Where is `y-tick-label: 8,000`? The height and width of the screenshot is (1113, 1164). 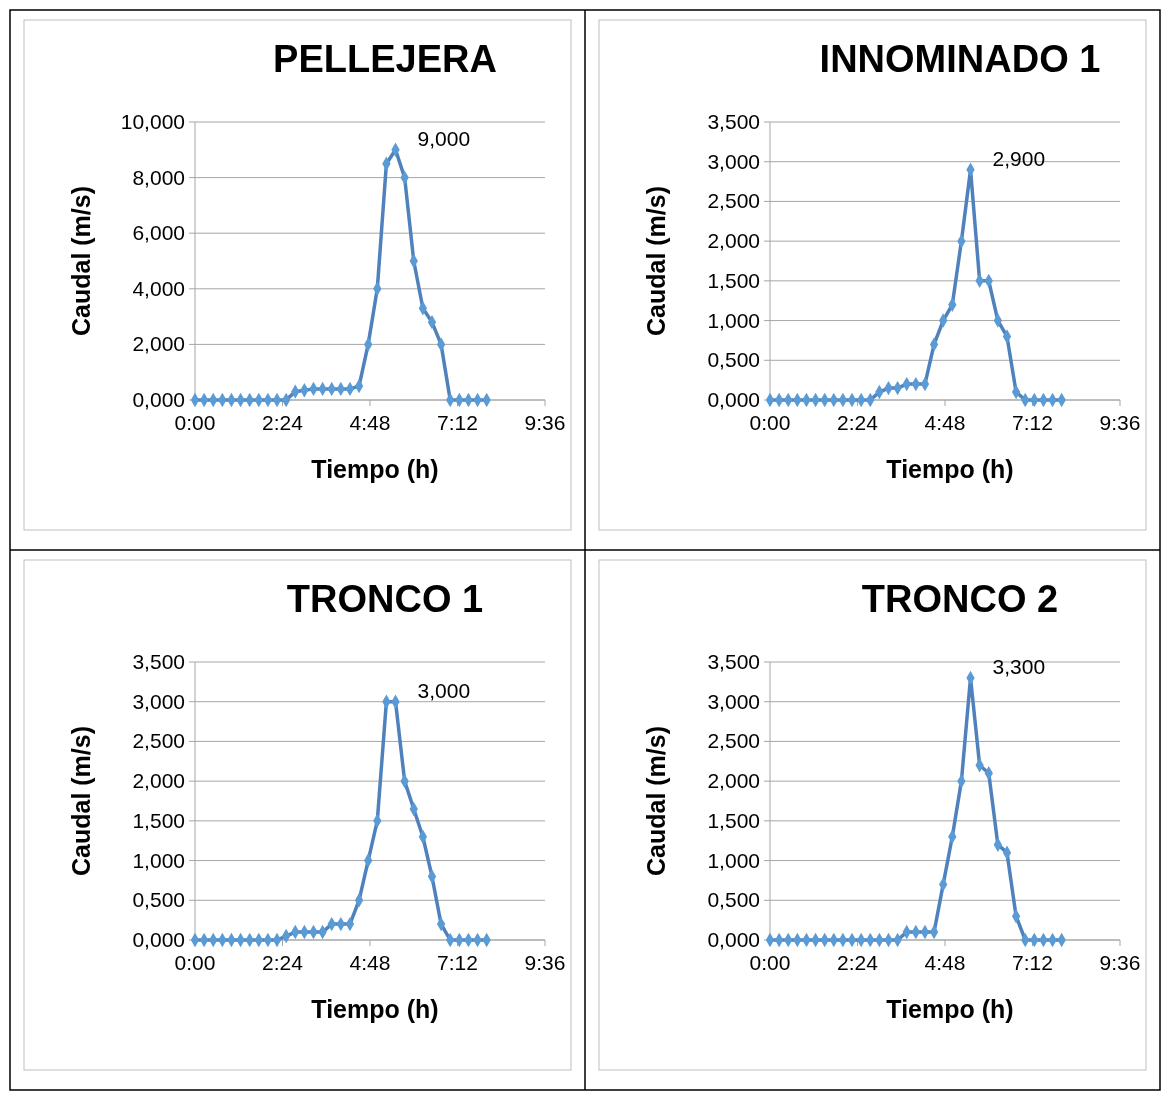 y-tick-label: 8,000 is located at coordinates (158, 177).